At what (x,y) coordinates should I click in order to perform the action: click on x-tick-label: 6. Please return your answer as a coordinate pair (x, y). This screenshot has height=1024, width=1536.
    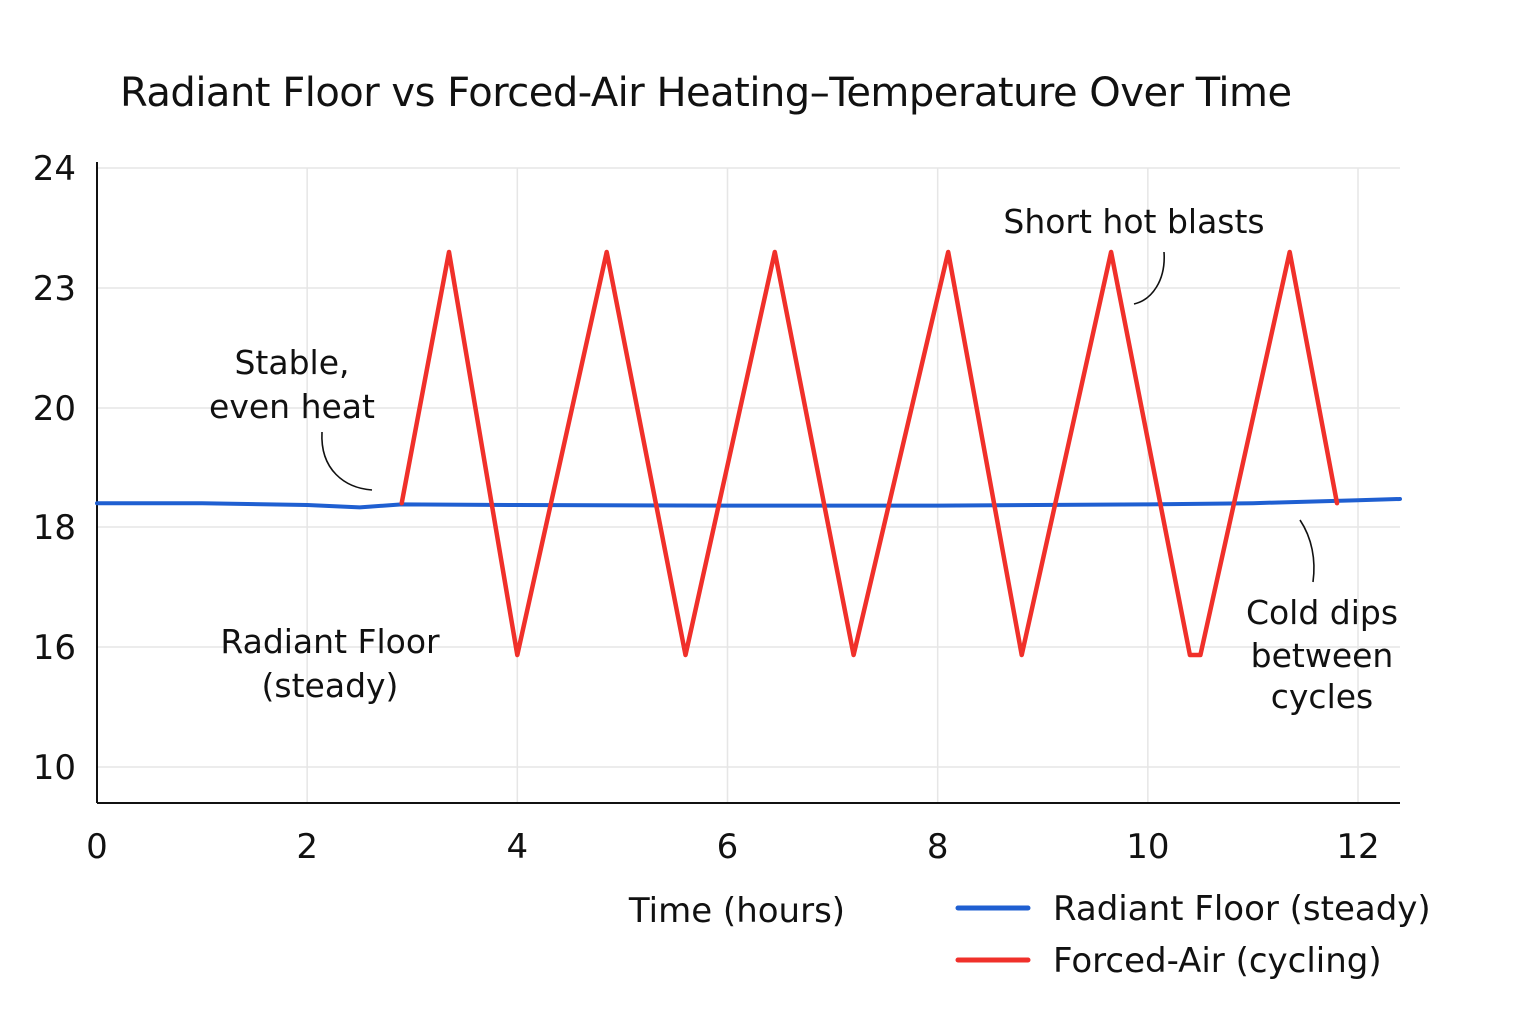
    Looking at the image, I should click on (728, 847).